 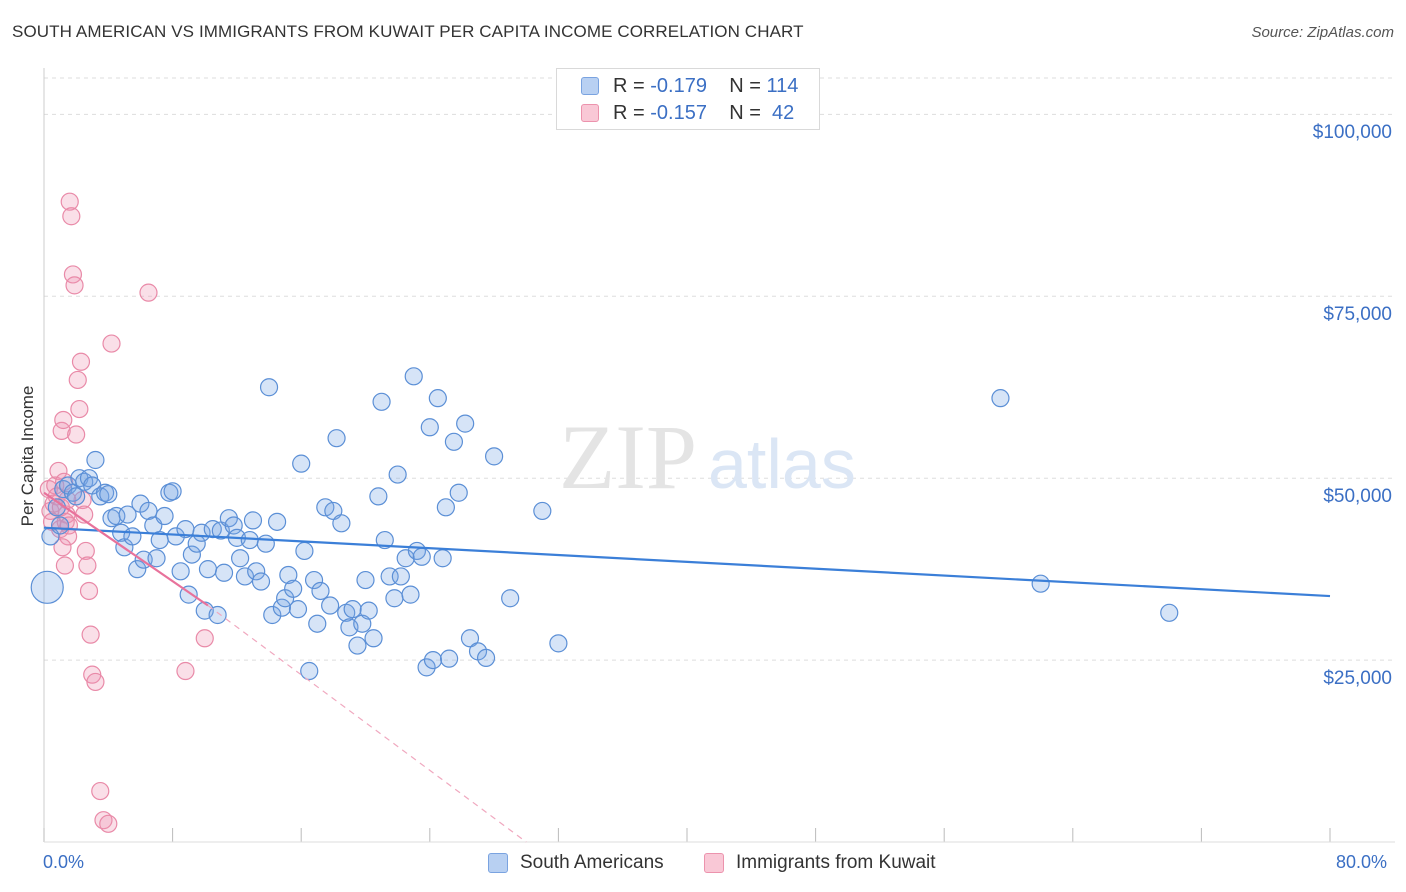 What do you see at coordinates (678, 85) in the screenshot?
I see `legend-r-value-south: -0.179` at bounding box center [678, 85].